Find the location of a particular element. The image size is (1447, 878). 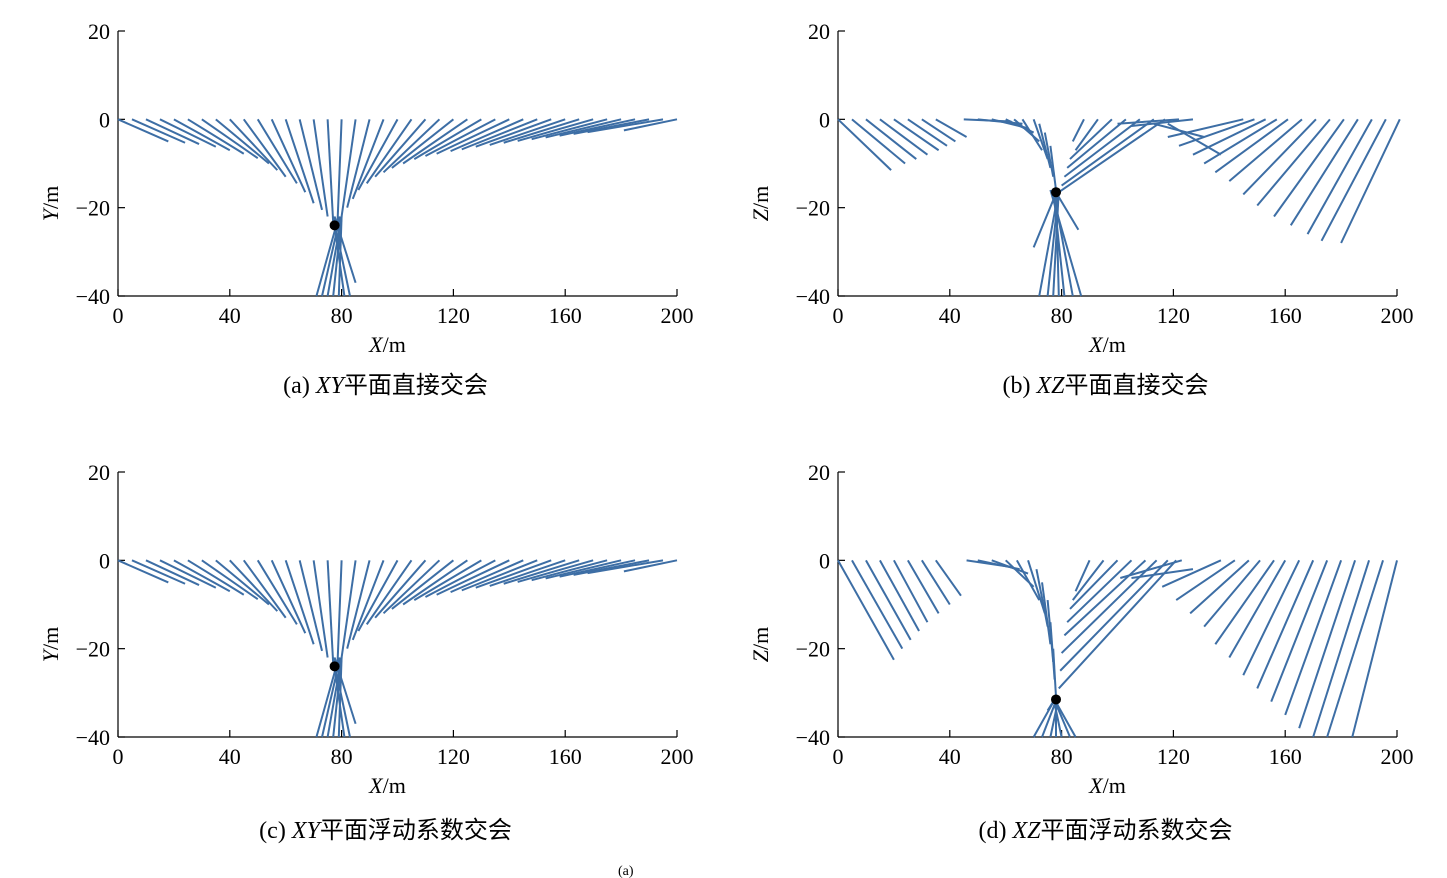

x-axis-label: X/m is located at coordinates (387, 344).